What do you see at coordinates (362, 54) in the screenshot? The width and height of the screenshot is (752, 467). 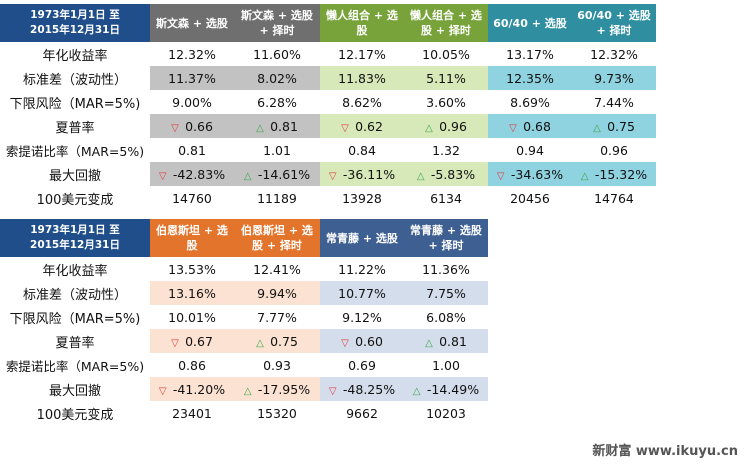 I see `cell: 12.17%` at bounding box center [362, 54].